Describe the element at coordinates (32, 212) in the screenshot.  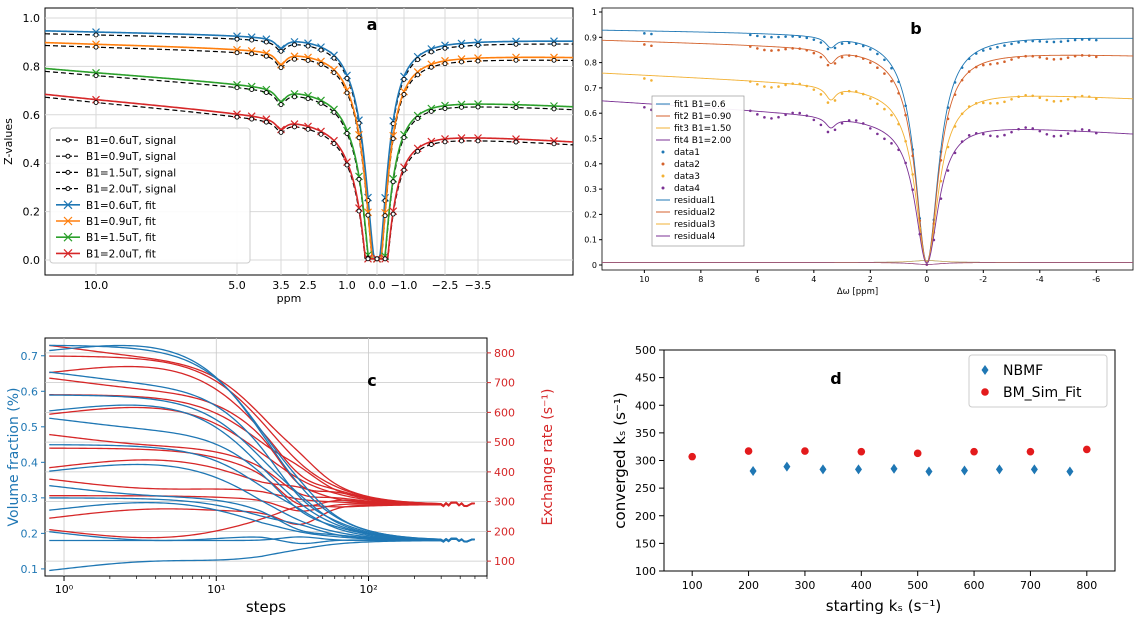
I see `y-tick-label: 0.2` at that location.